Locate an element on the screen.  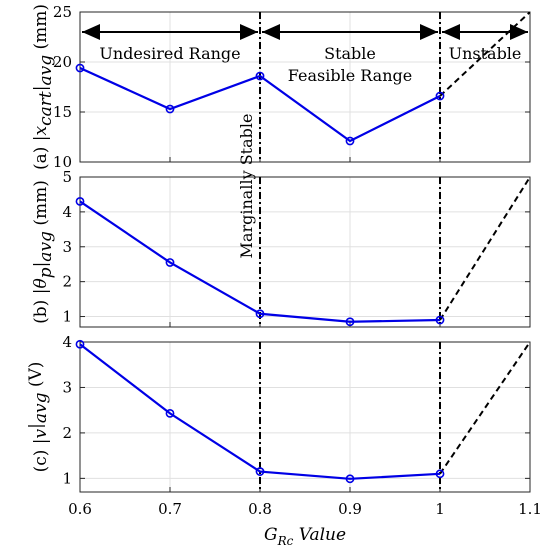
y-tick-label: 25 is located at coordinates (62, 12).